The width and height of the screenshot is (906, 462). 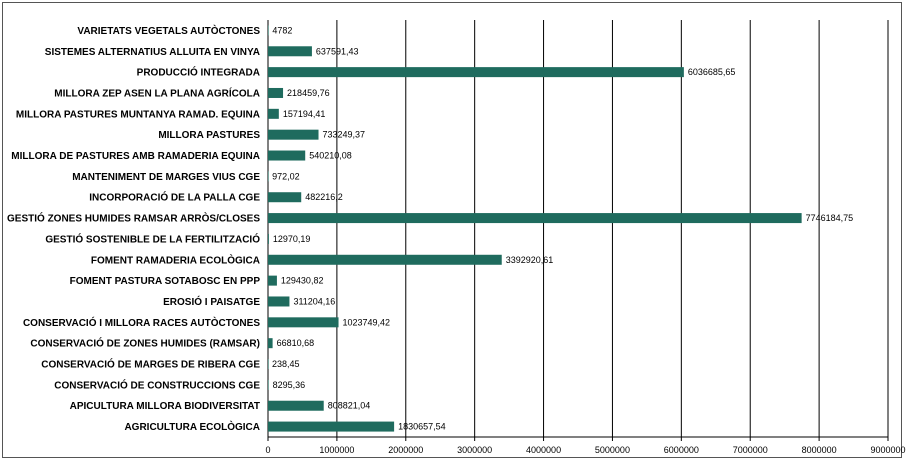 I want to click on data-label: 482216,2, so click(x=324, y=197).